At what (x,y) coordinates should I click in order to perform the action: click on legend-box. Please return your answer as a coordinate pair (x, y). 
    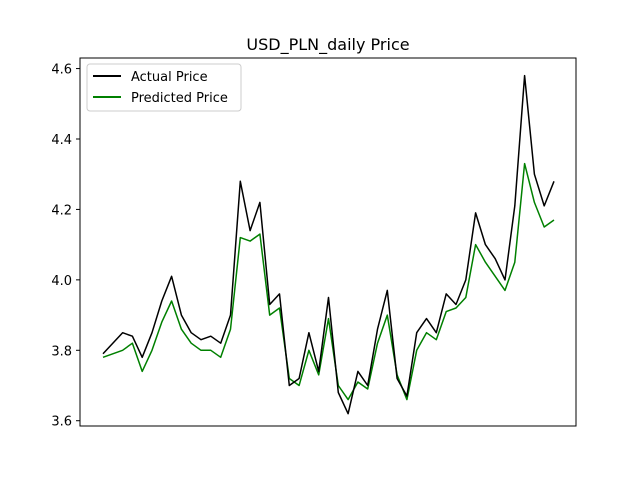
    Looking at the image, I should click on (164, 87).